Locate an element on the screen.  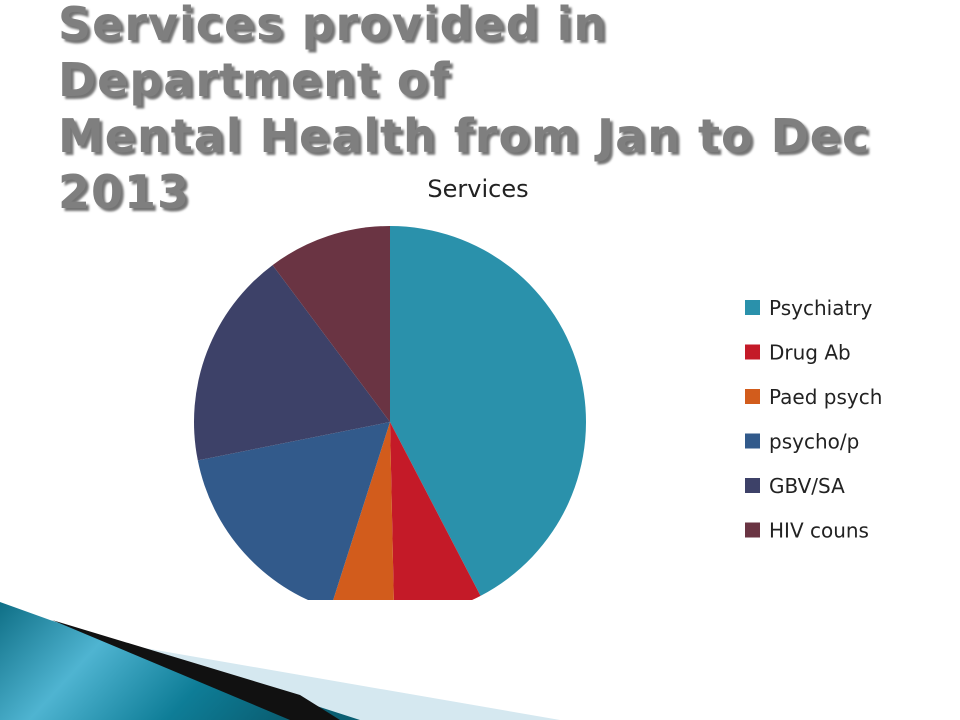
pie-slice-hiv-couns is located at coordinates (331, 324).